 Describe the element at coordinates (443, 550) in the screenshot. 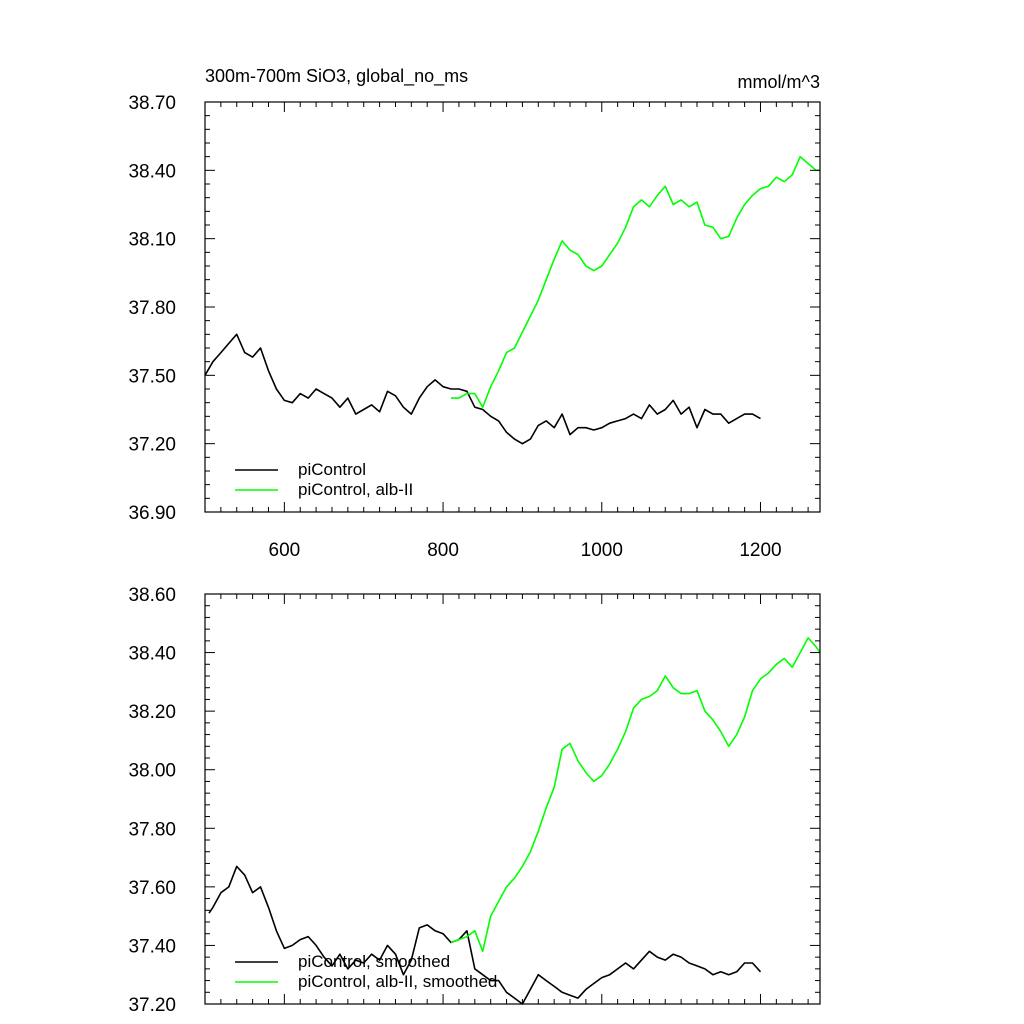

I see `x-tick-label: 800` at that location.